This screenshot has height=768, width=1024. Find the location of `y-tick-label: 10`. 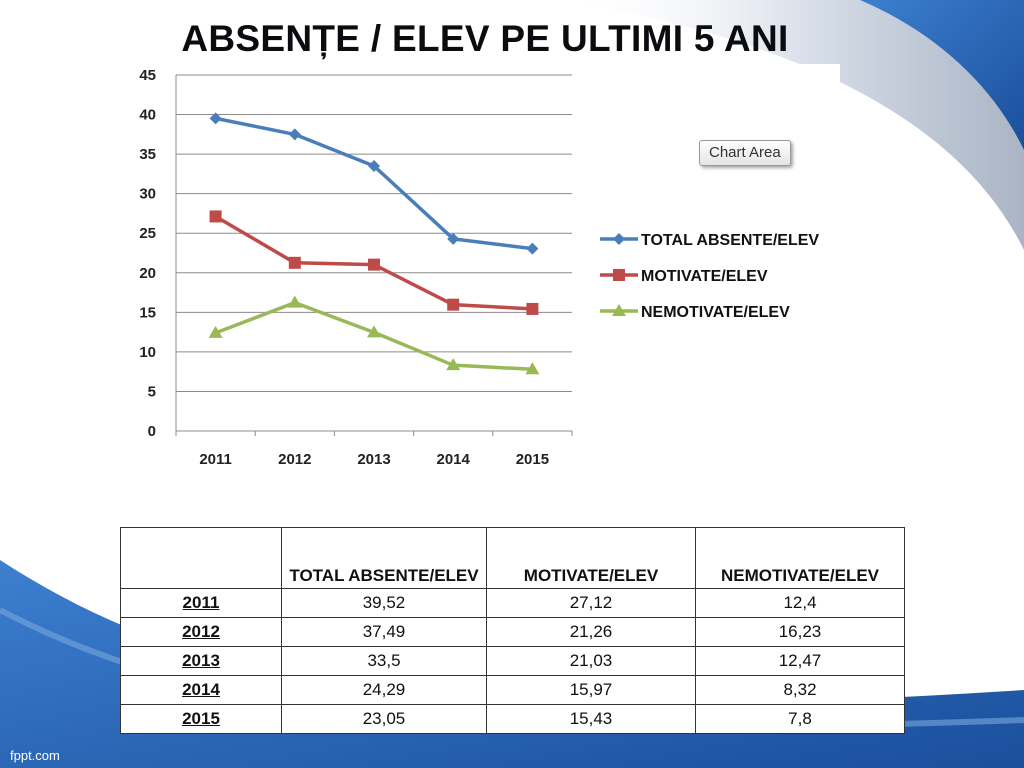

y-tick-label: 10 is located at coordinates (147, 352).